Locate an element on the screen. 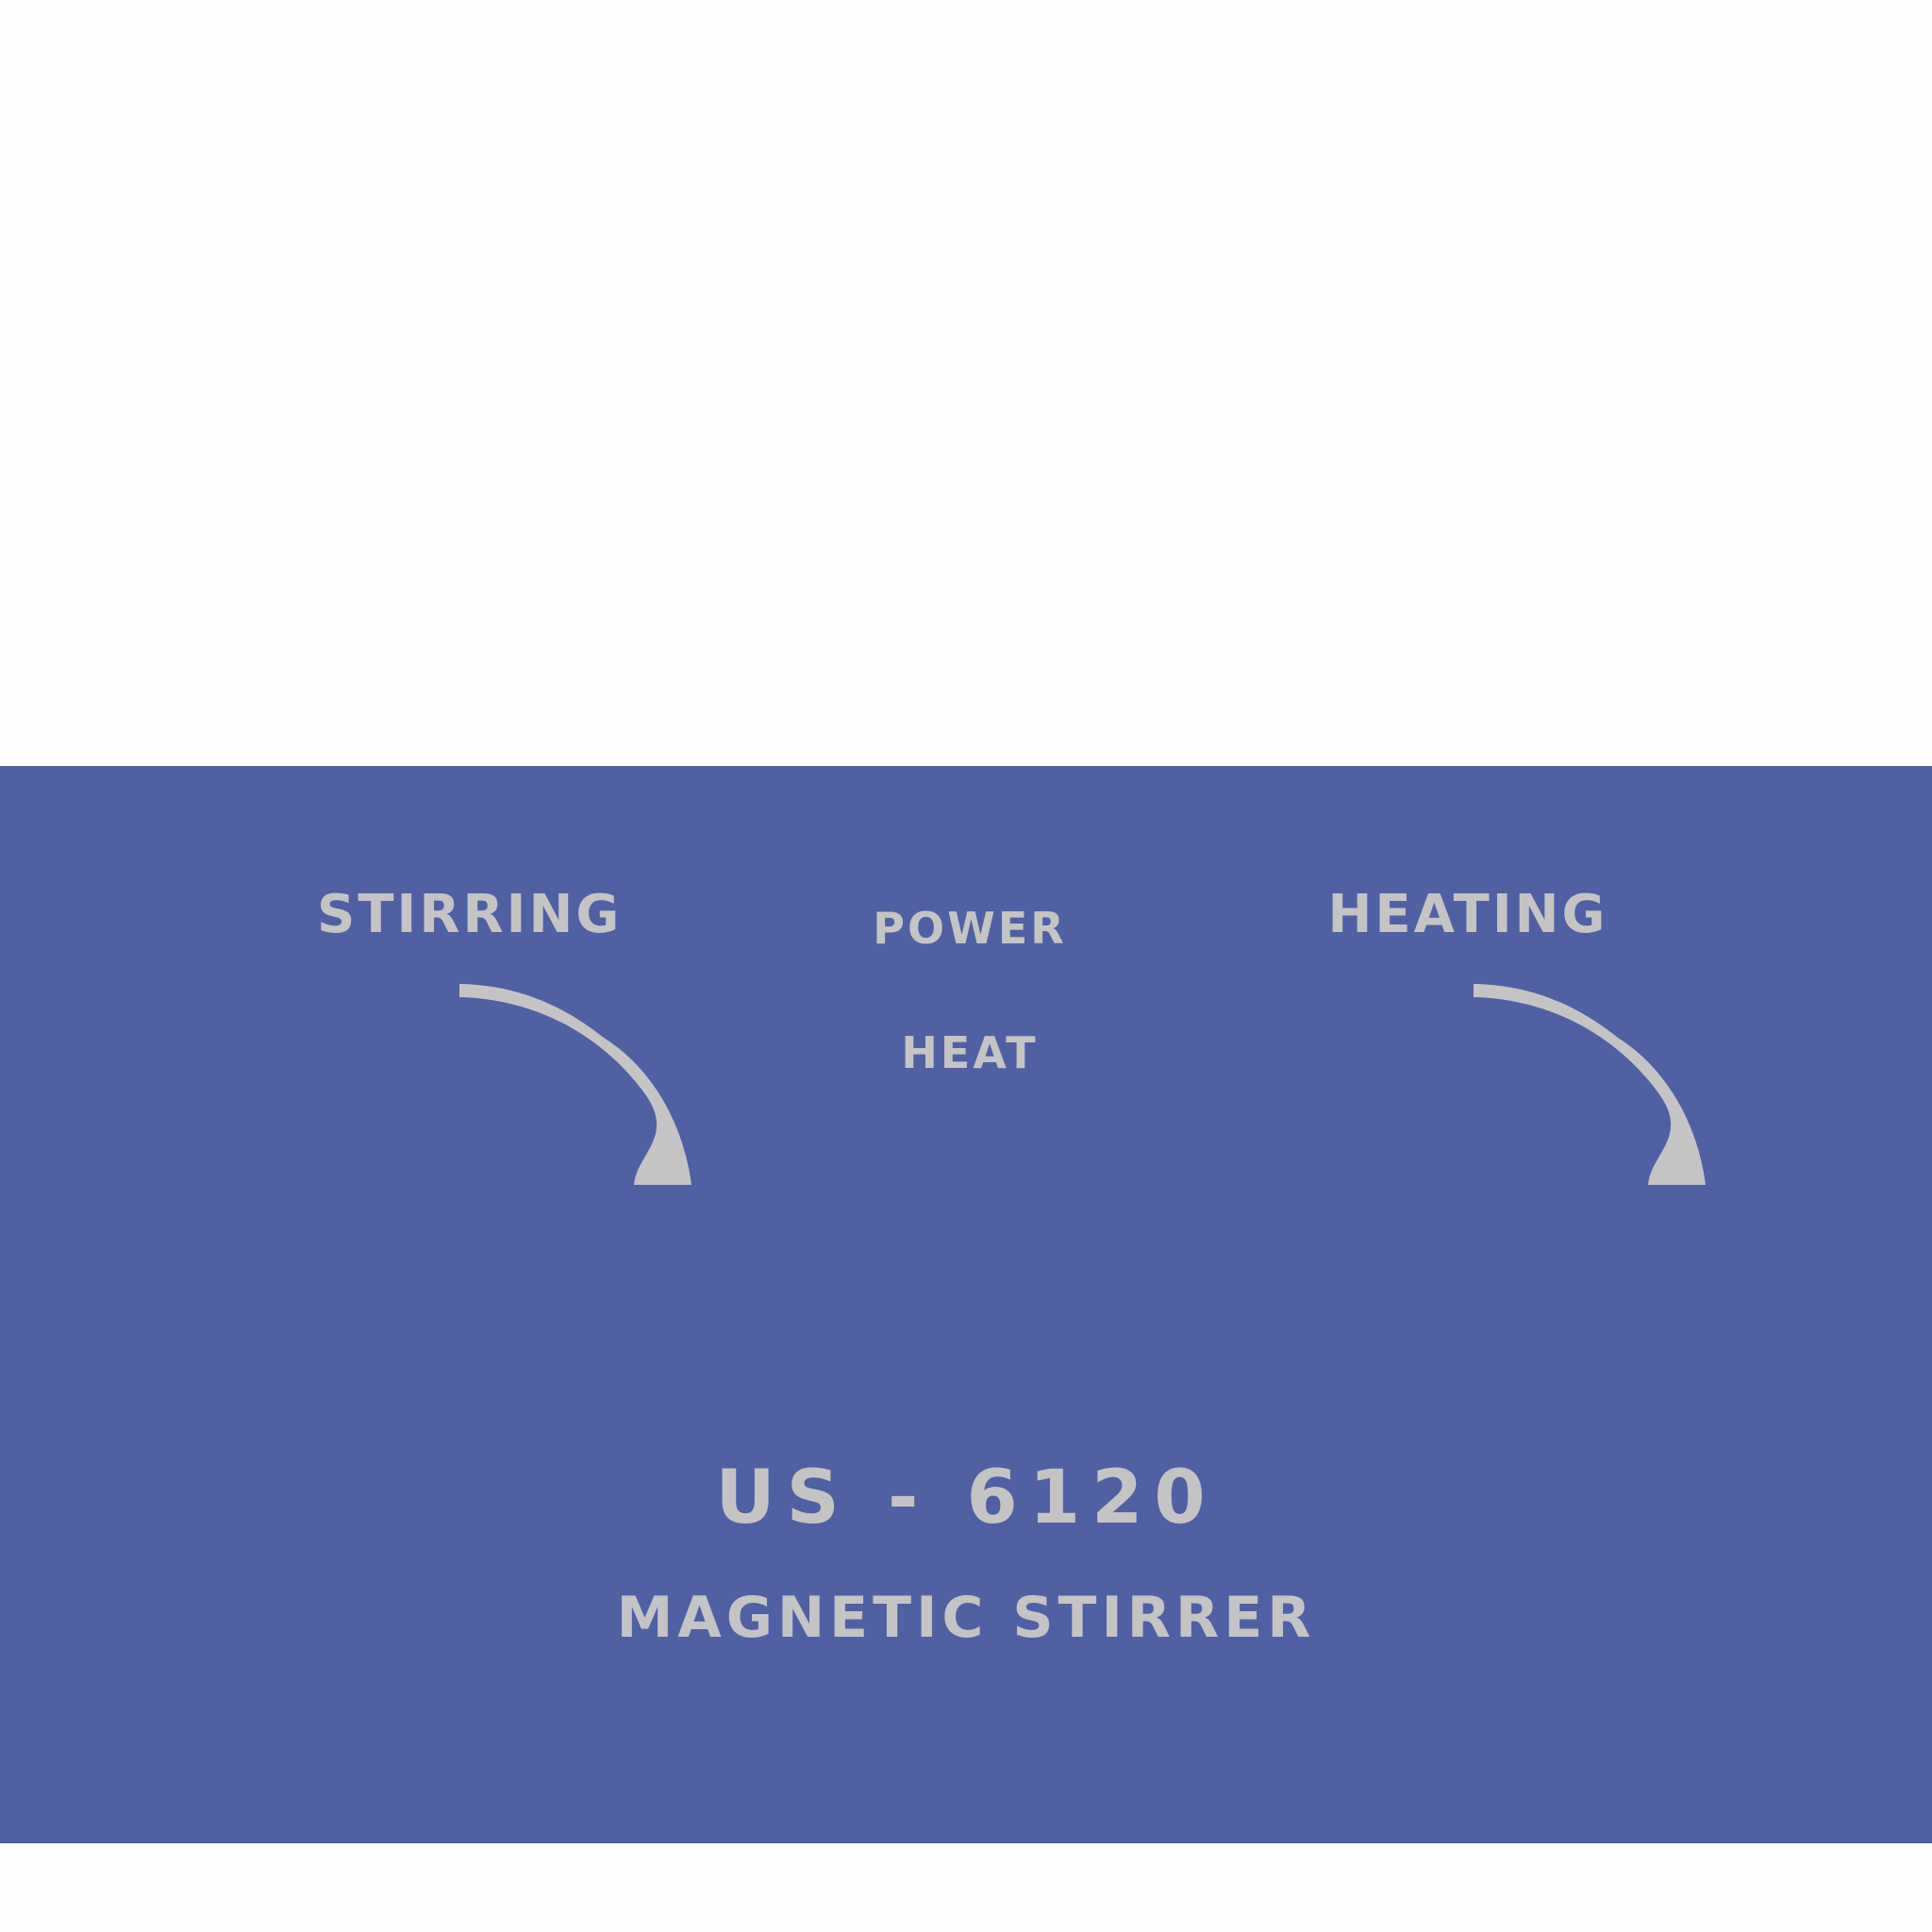 The image size is (1932, 1932). heating-label: HEATING is located at coordinates (1468, 915).